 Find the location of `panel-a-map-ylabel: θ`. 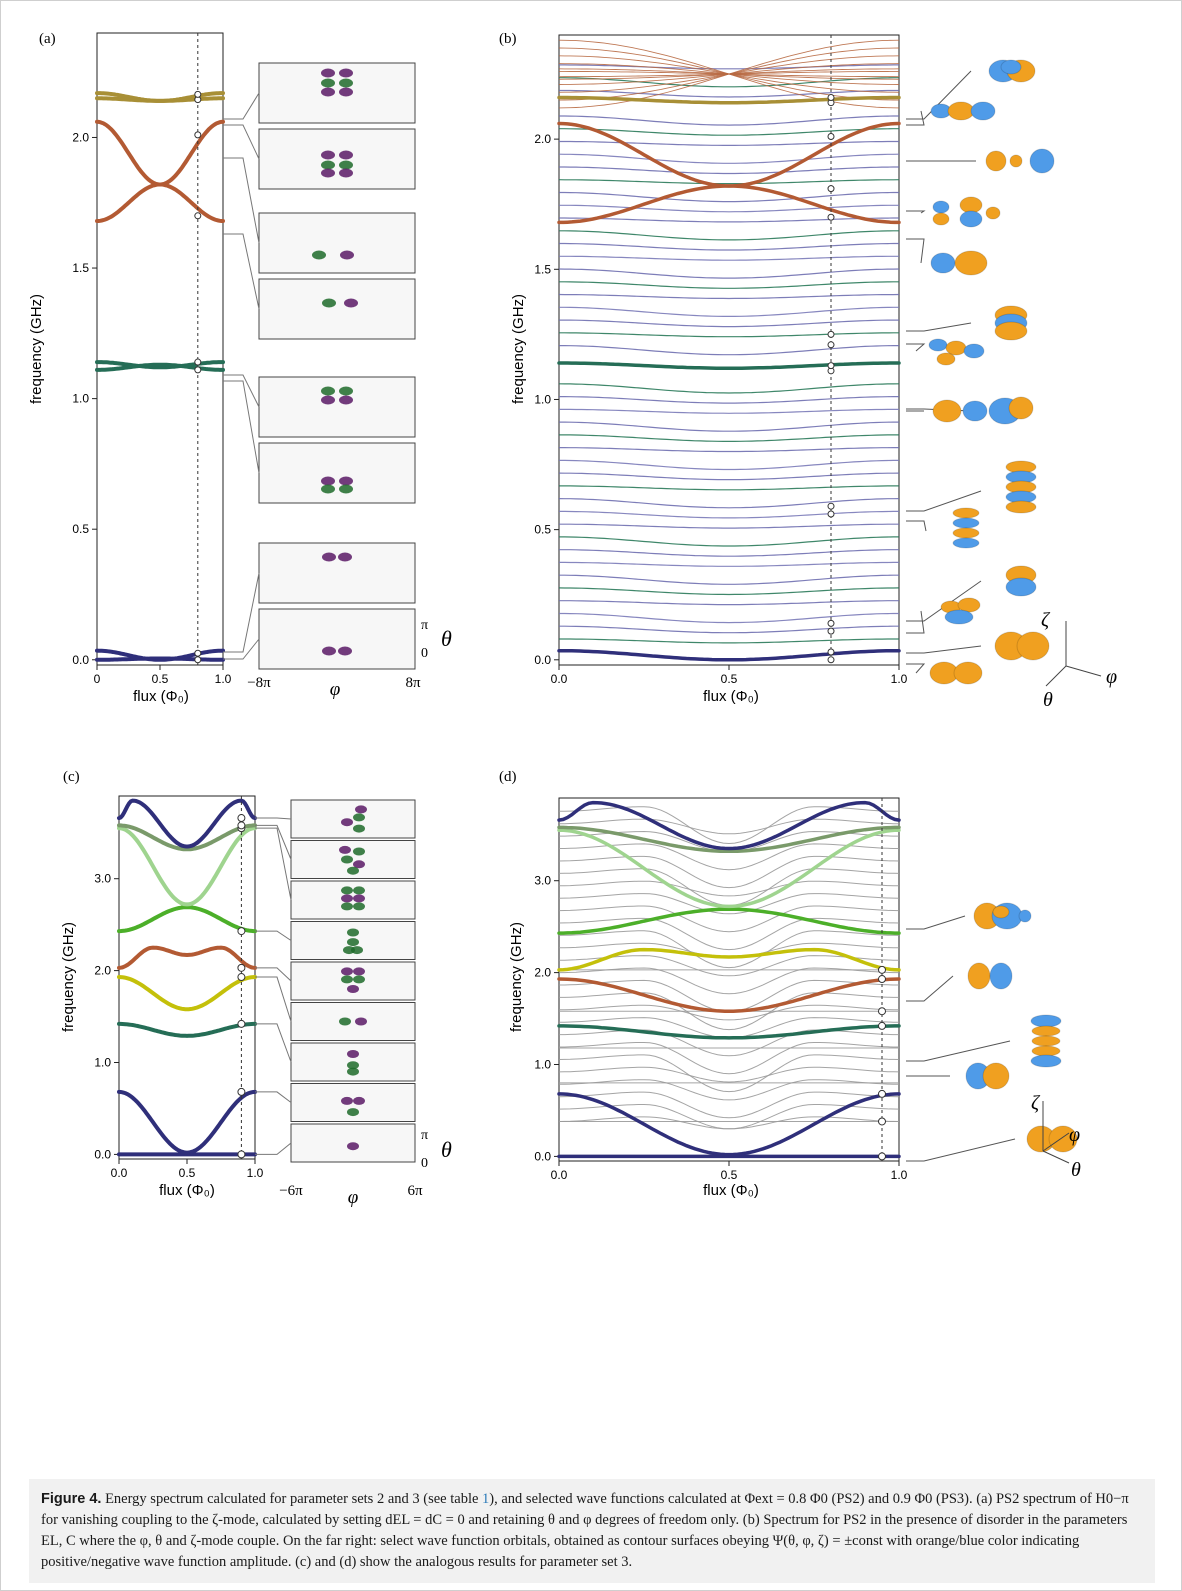

panel-a-map-ylabel: θ is located at coordinates (446, 638).